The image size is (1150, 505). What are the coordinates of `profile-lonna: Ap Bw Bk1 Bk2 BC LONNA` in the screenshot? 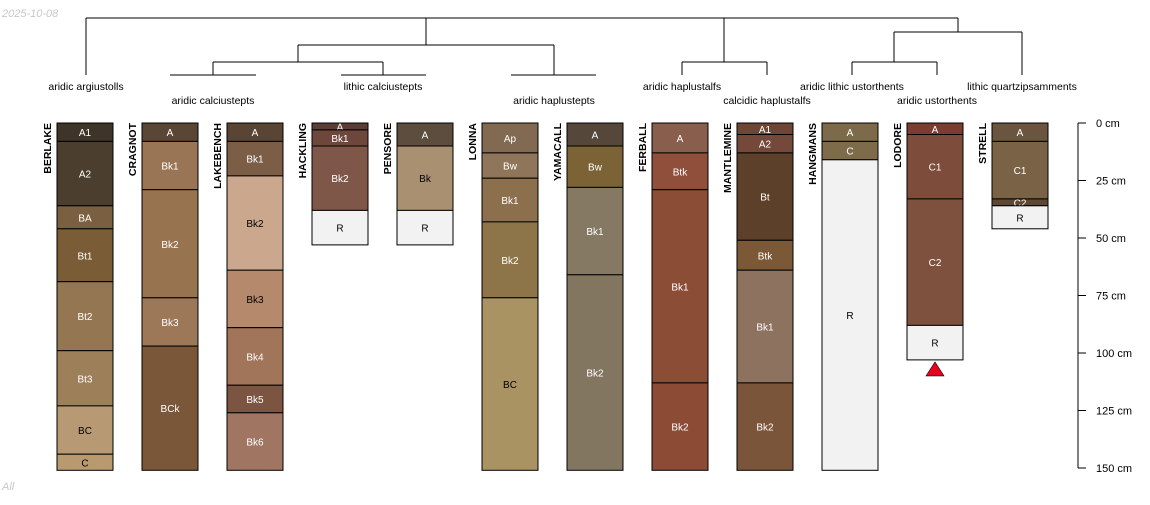 It's located at (503, 296).